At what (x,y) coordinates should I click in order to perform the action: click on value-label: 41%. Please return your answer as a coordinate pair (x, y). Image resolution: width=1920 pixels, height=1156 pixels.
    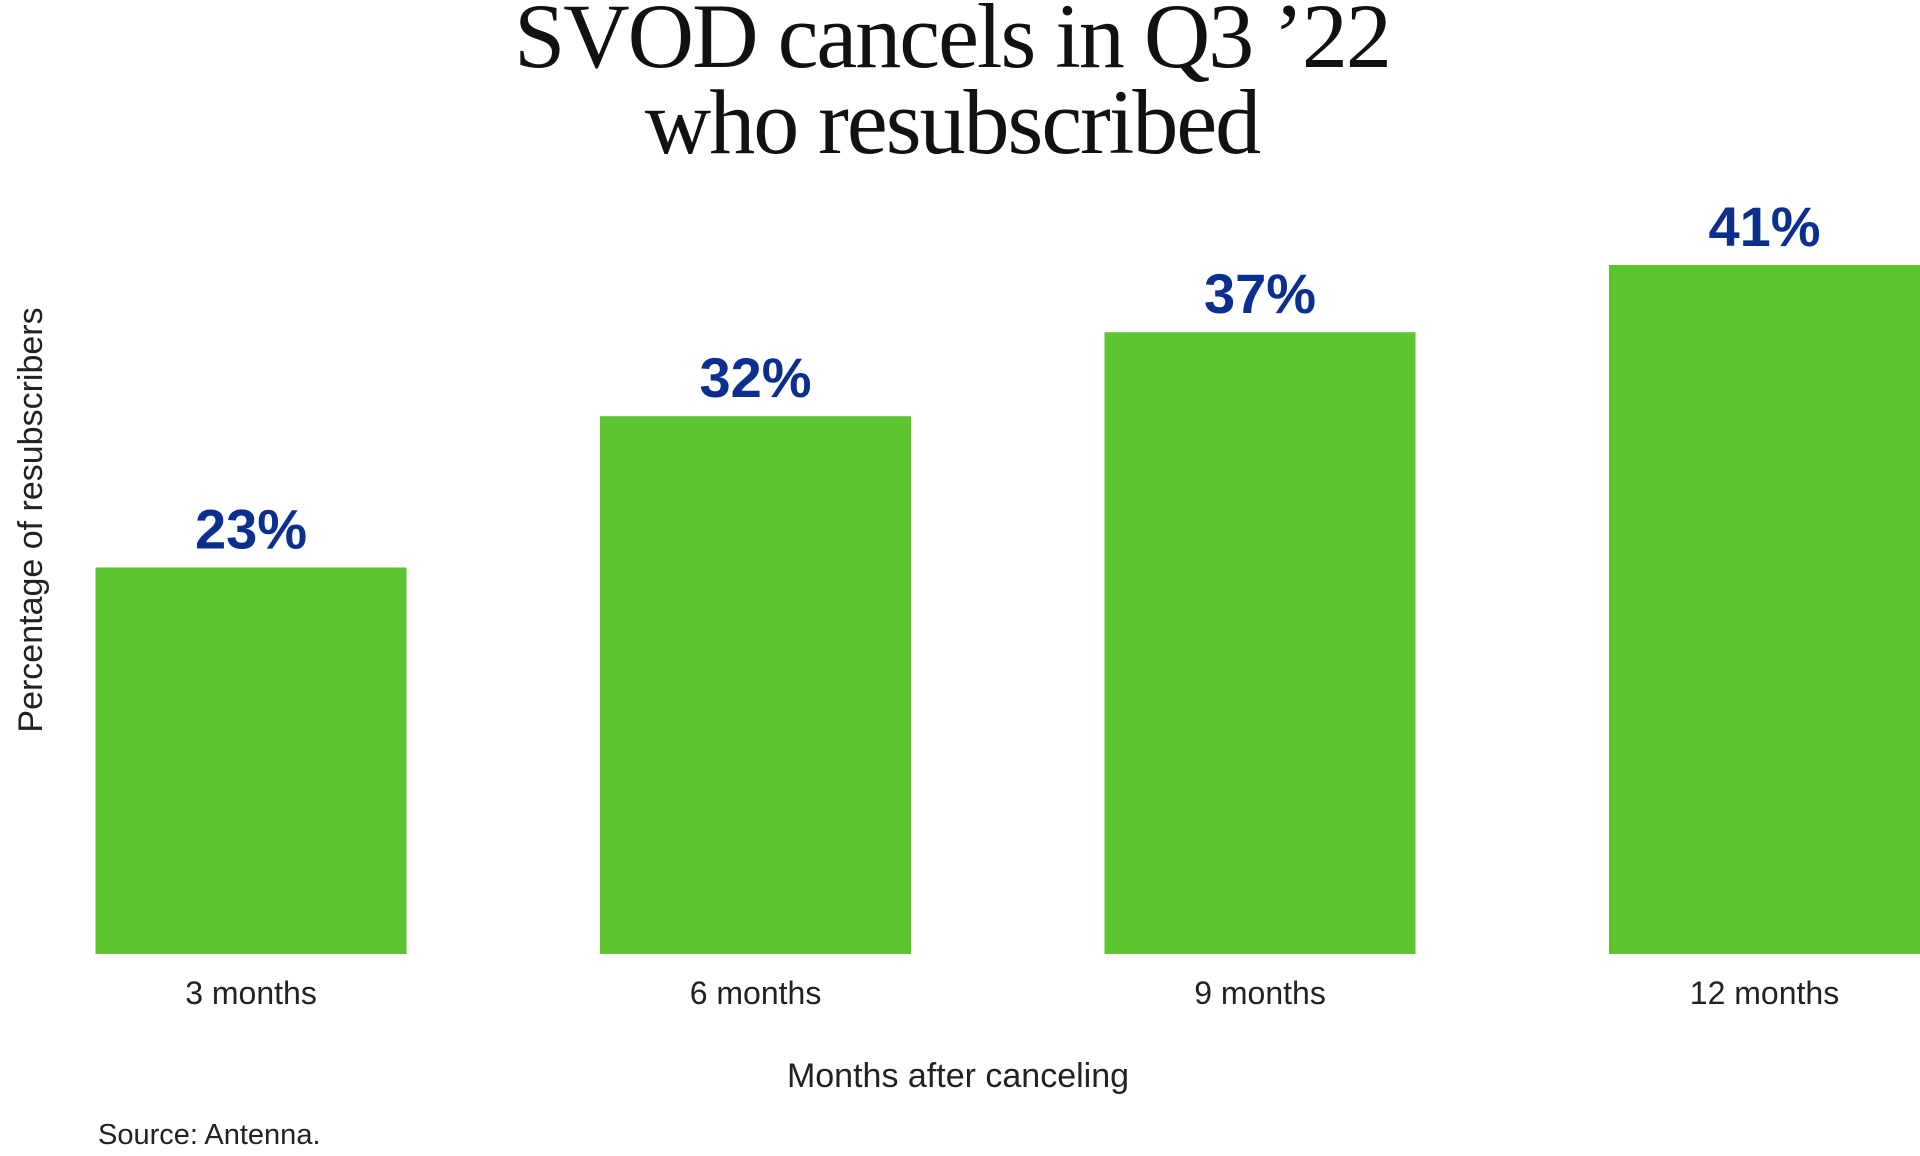
    Looking at the image, I should click on (1764, 226).